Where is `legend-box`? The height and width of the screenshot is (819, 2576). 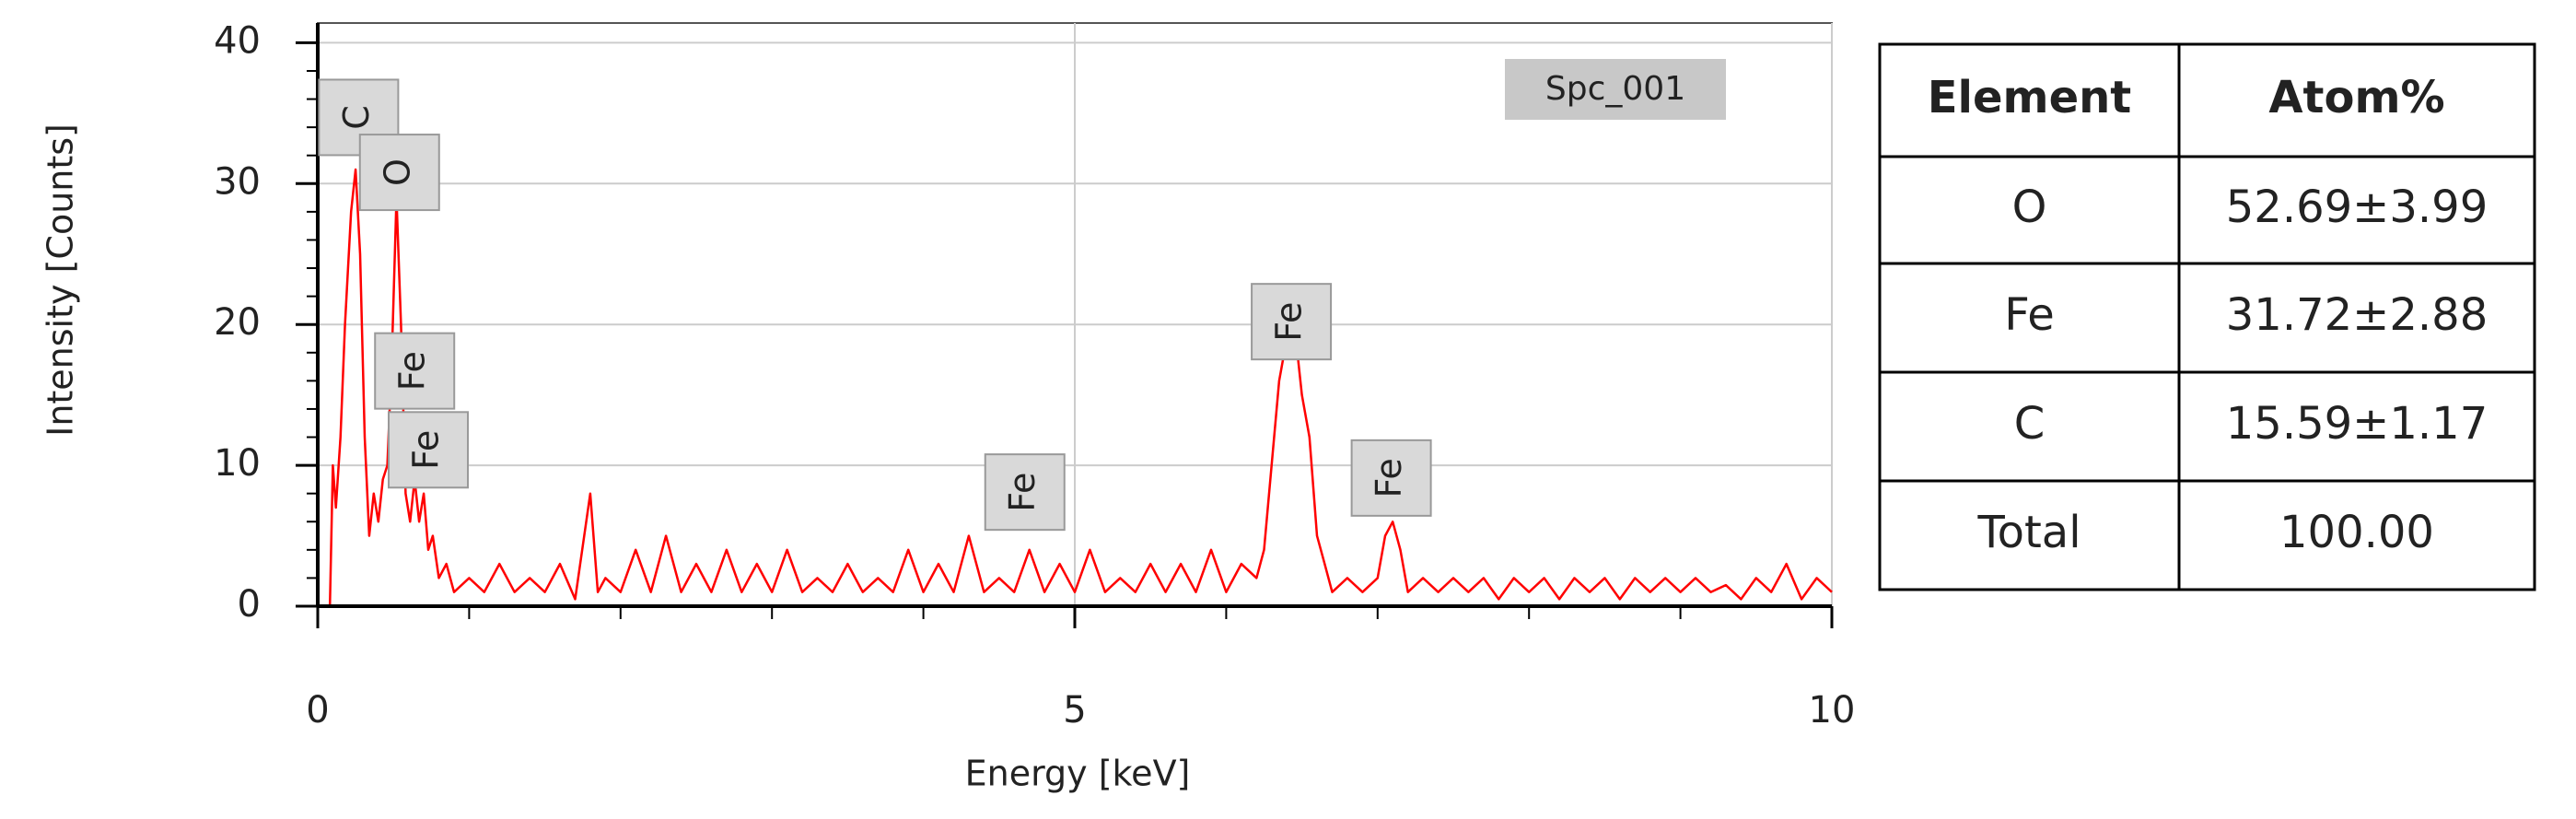
legend-box is located at coordinates (1615, 89).